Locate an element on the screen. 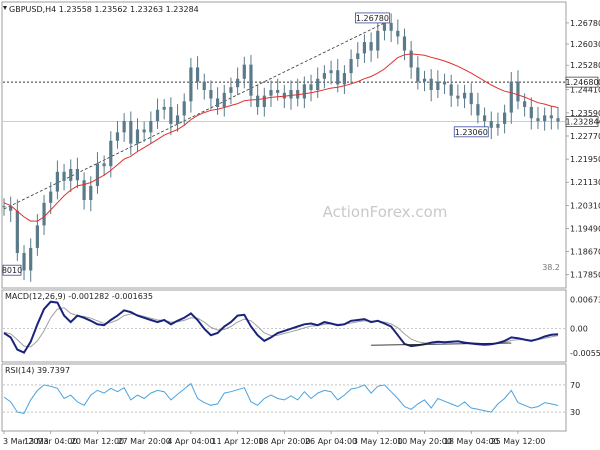 Image resolution: width=600 pixels, height=450 pixels. x-tick-label: 13 Mar 04:00 is located at coordinates (50, 441).